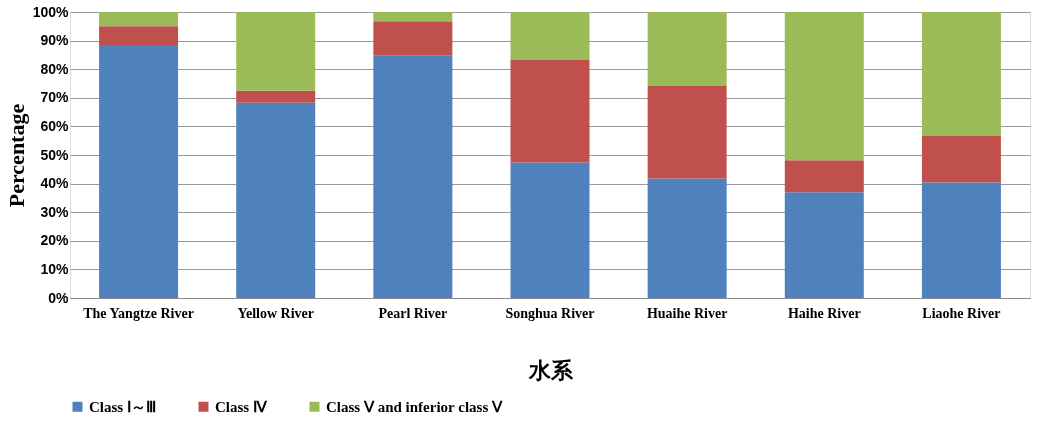 Image resolution: width=1062 pixels, height=444 pixels. I want to click on y-tick-label: 30%, so click(55, 211).